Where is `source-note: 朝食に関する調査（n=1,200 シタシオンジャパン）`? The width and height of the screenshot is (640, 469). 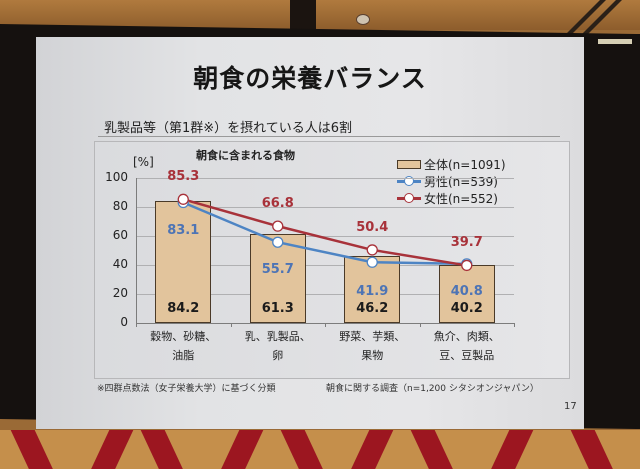
source-note: 朝食に関する調査（n=1,200 シタシオンジャパン） is located at coordinates (432, 389).